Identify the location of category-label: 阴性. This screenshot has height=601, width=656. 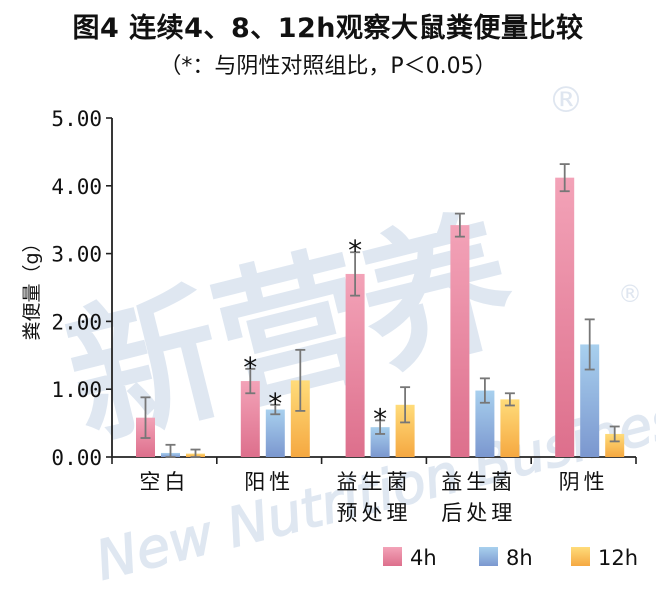
(584, 482).